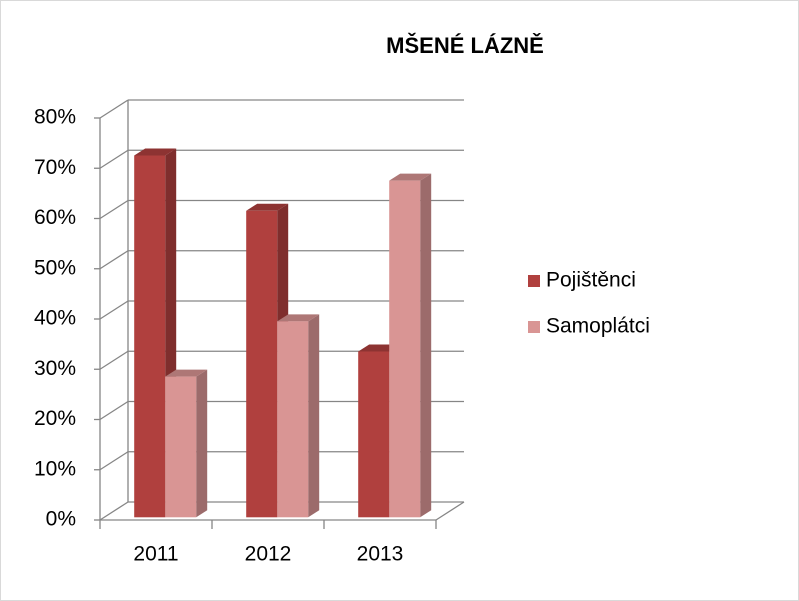 This screenshot has width=799, height=601. What do you see at coordinates (268, 554) in the screenshot?
I see `x-tick-label: 2012` at bounding box center [268, 554].